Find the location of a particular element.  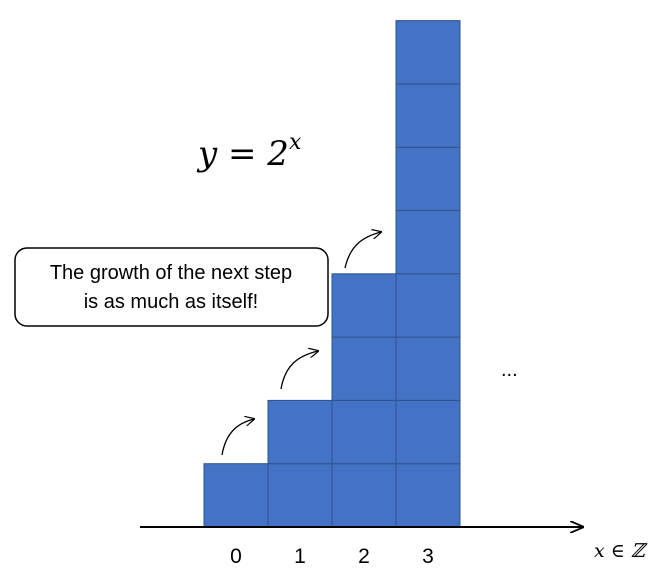

tick-label-0: 0 is located at coordinates (236, 556).